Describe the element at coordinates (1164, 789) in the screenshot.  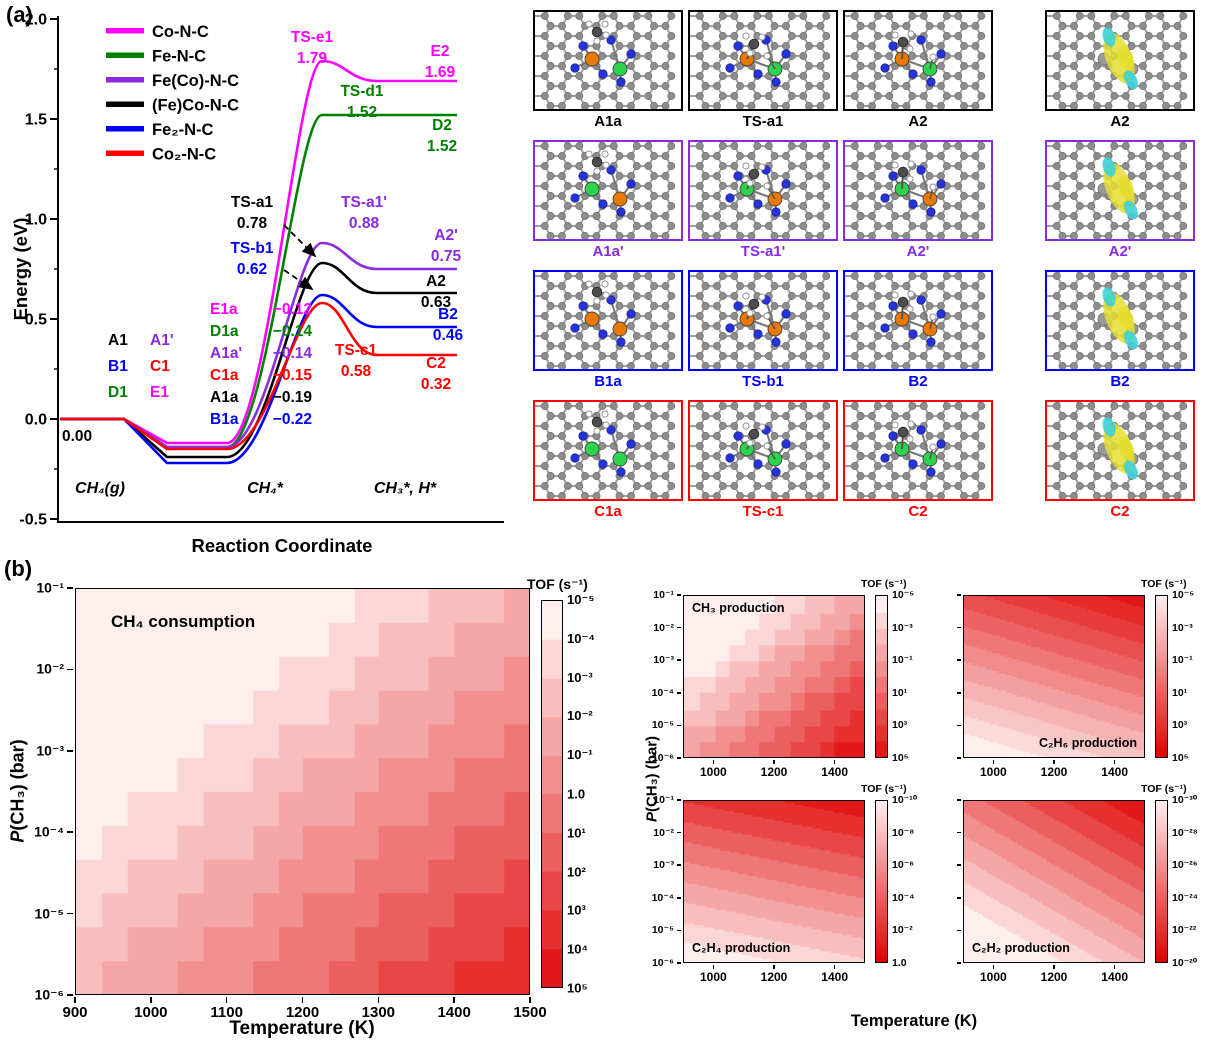
I see `c2h2-production-colorbar-title: TOF (s⁻¹)` at that location.